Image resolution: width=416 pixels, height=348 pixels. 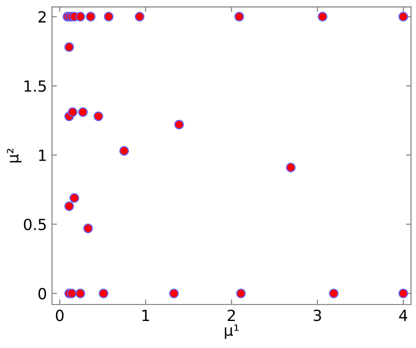 What do you see at coordinates (42, 155) in the screenshot?
I see `y-tick-label: 1` at bounding box center [42, 155].